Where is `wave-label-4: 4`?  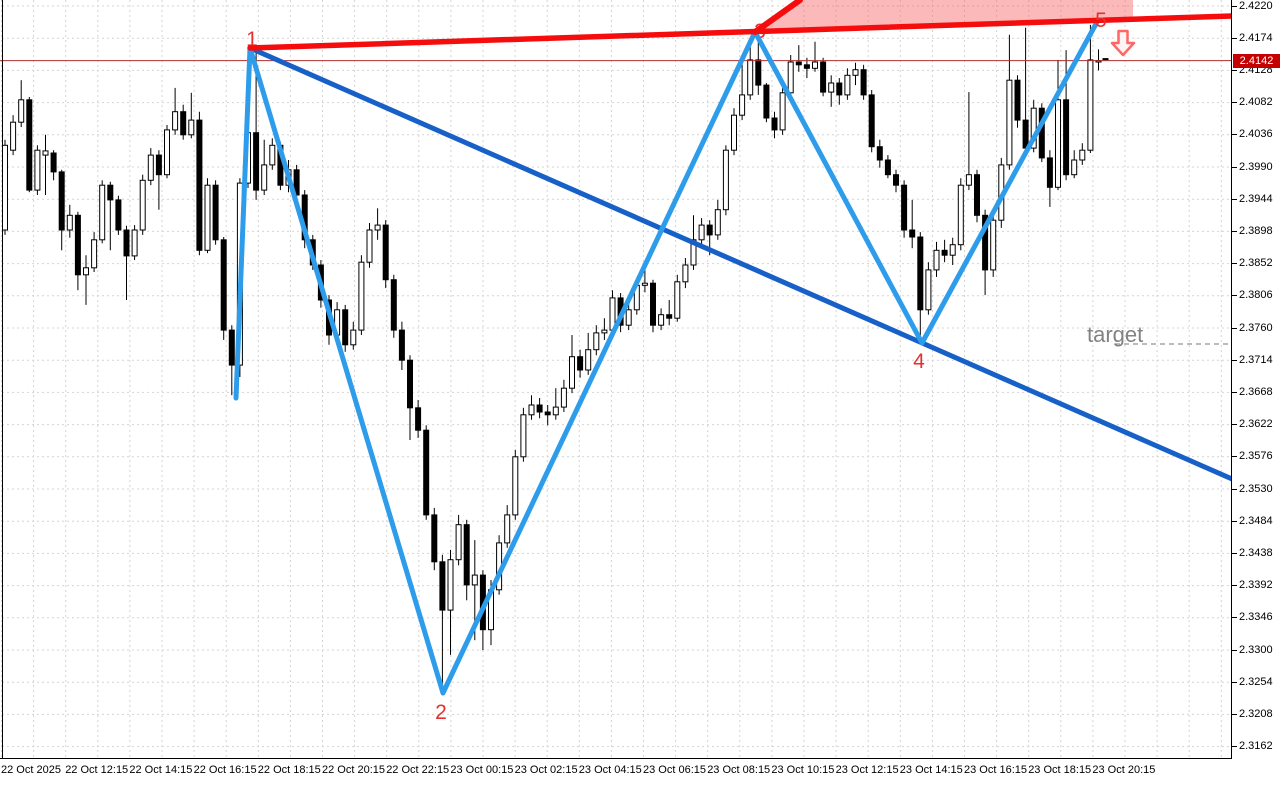 wave-label-4: 4 is located at coordinates (919, 361).